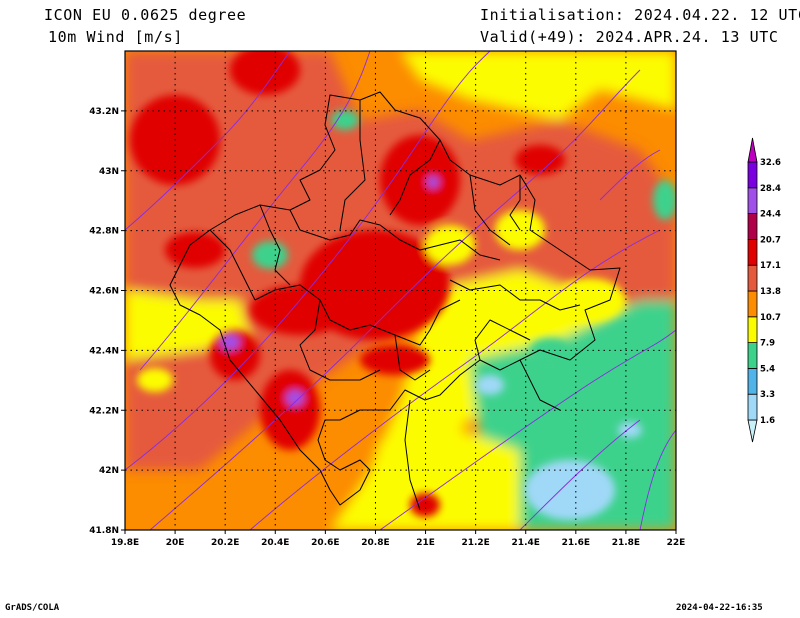 This screenshot has height=618, width=800. What do you see at coordinates (676, 543) in the screenshot?
I see `x-tick-label: 22E` at bounding box center [676, 543].